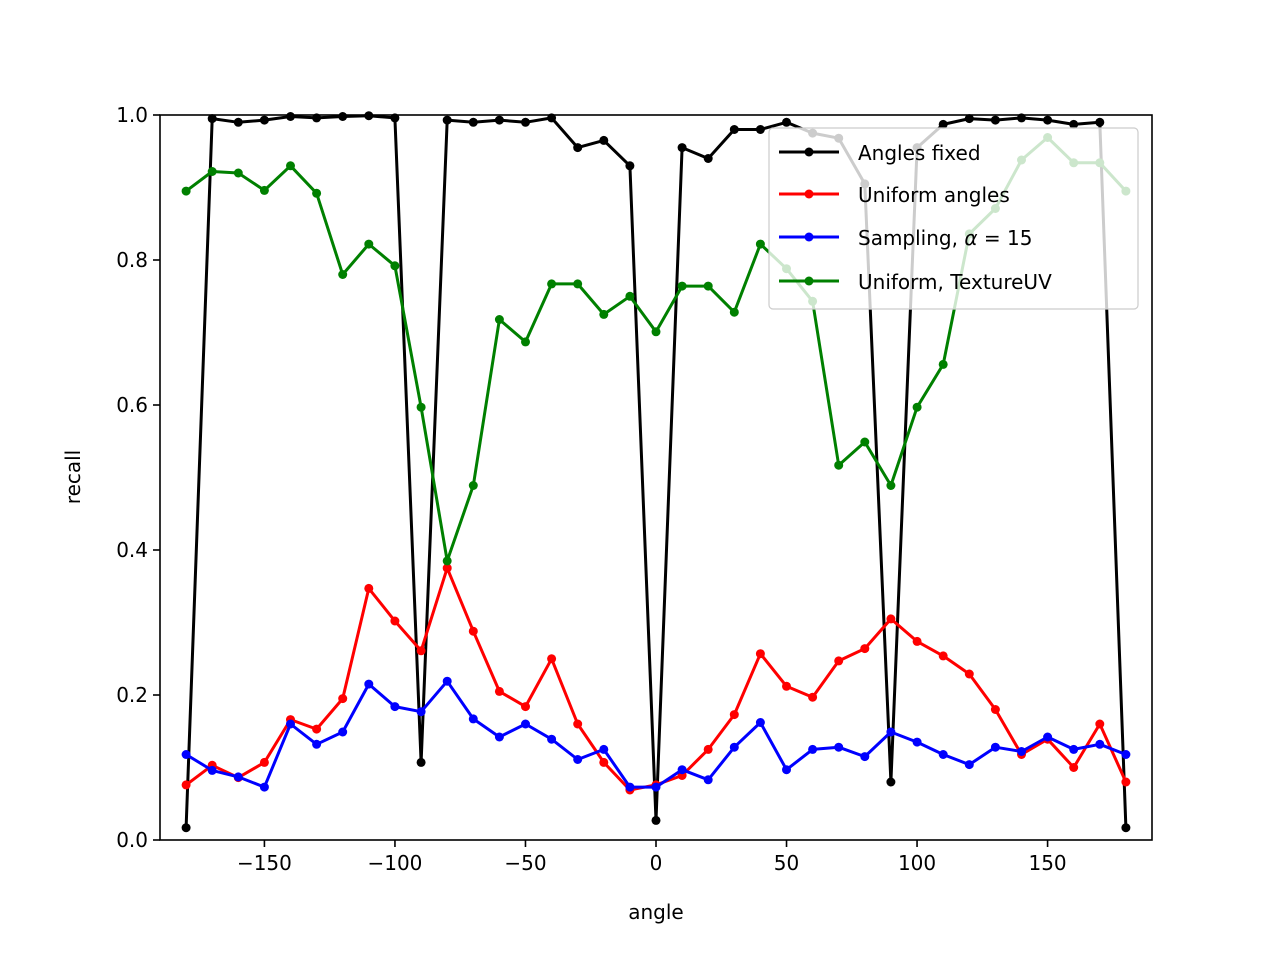 The height and width of the screenshot is (960, 1280). What do you see at coordinates (1047, 863) in the screenshot?
I see `x-tick-label: 150` at bounding box center [1047, 863].